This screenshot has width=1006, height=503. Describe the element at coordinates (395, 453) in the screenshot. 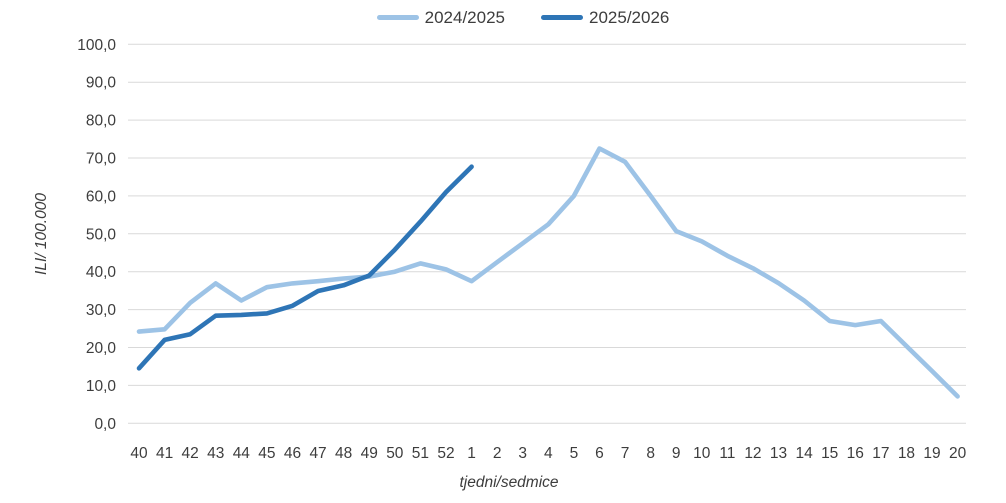

I see `x-tick-label: 50` at that location.